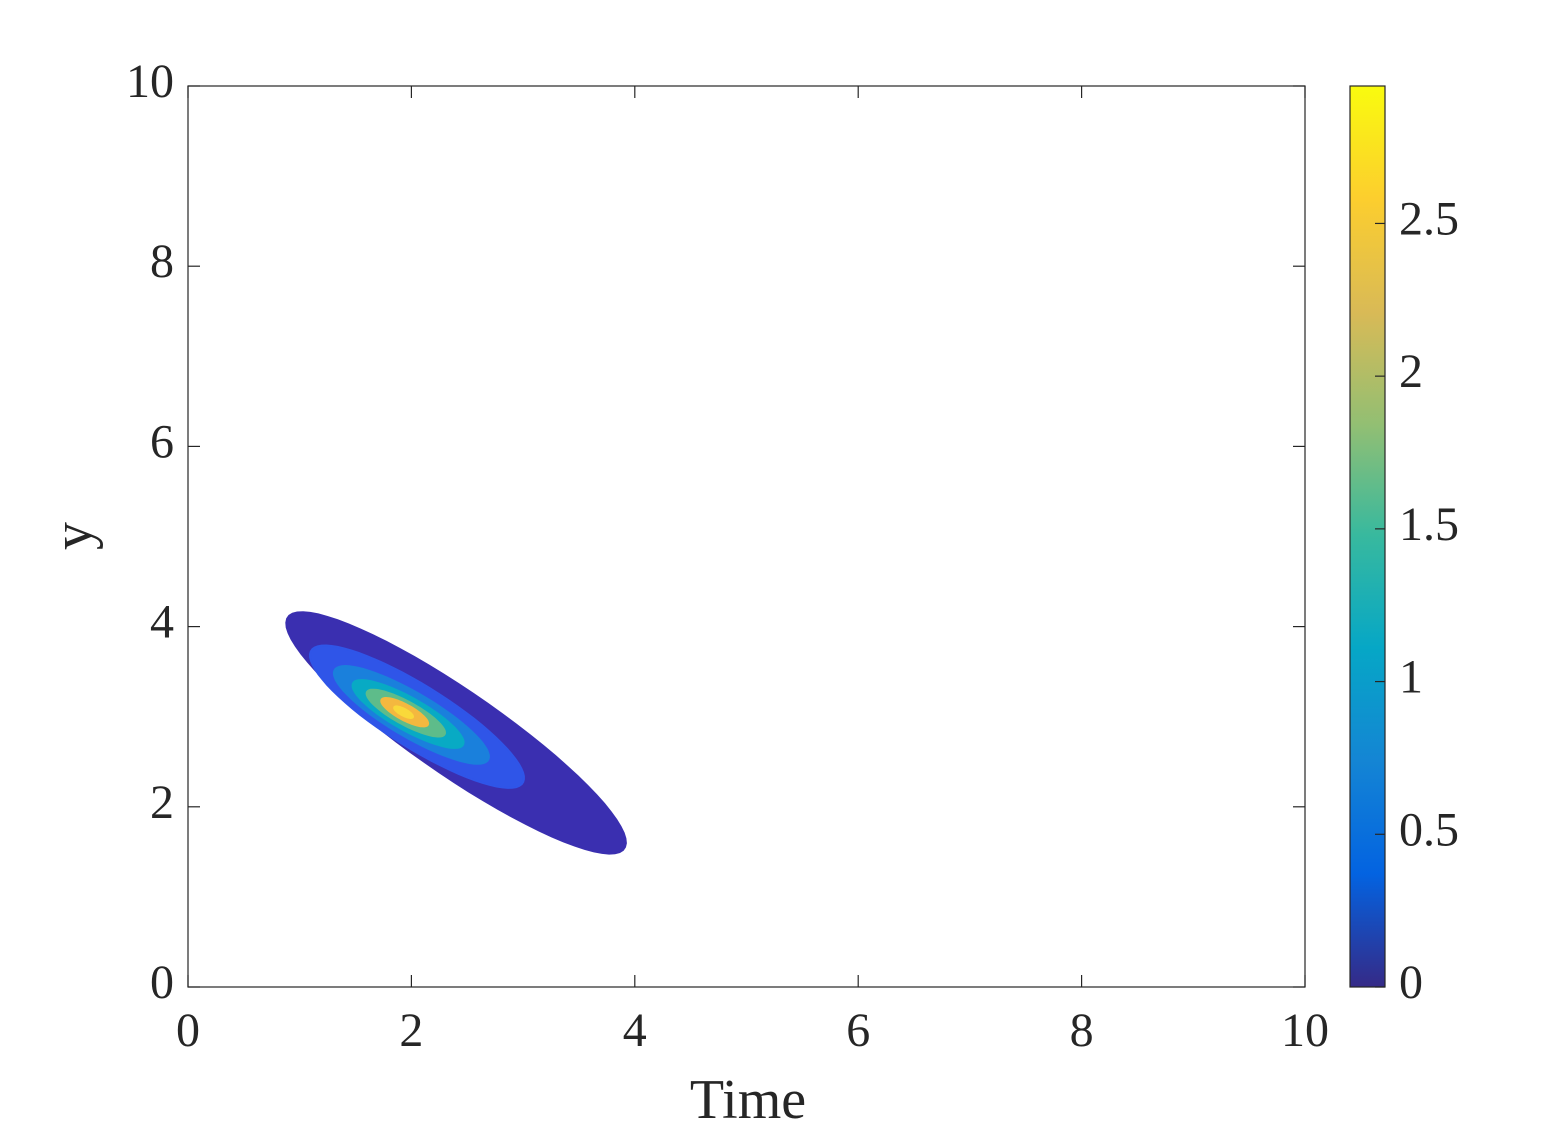 The image size is (1563, 1146). I want to click on contour-region, so click(403, 712).